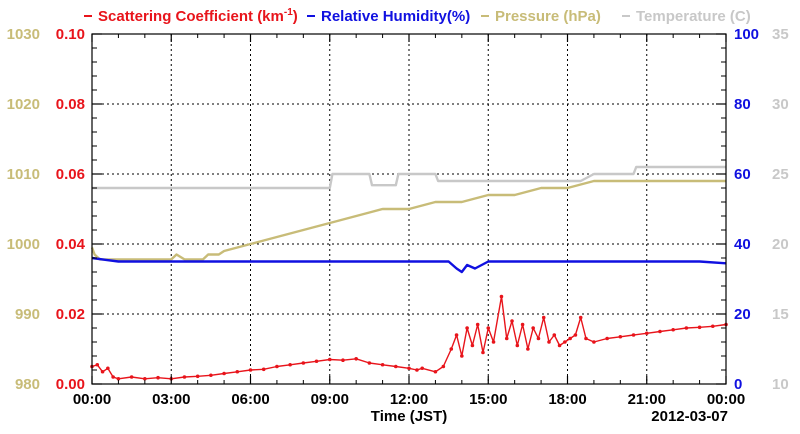 The image size is (800, 434). I want to click on scattering-tick-label: 0.10, so click(70, 34).